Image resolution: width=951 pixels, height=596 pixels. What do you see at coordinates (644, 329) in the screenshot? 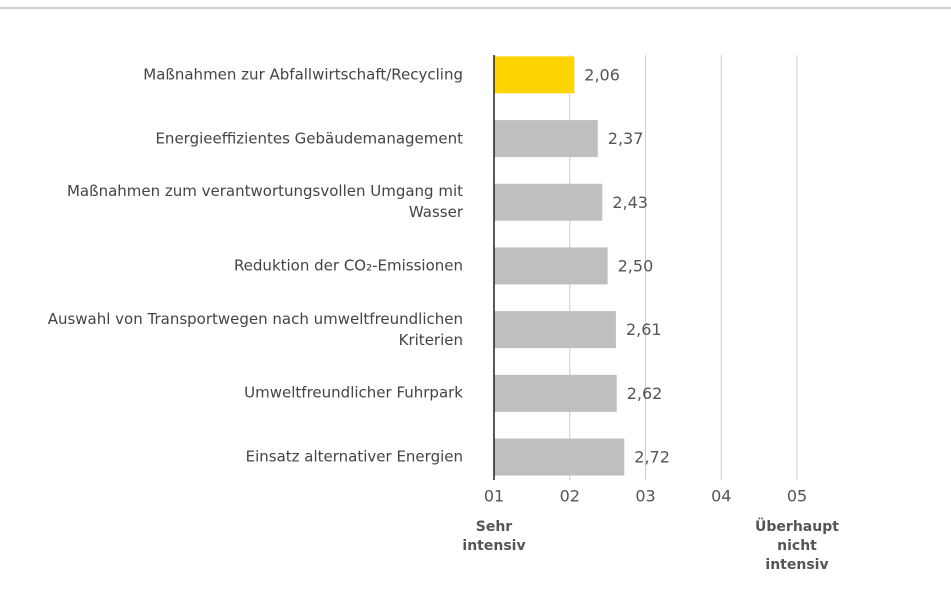
I see `value-label: 2,61` at bounding box center [644, 329].